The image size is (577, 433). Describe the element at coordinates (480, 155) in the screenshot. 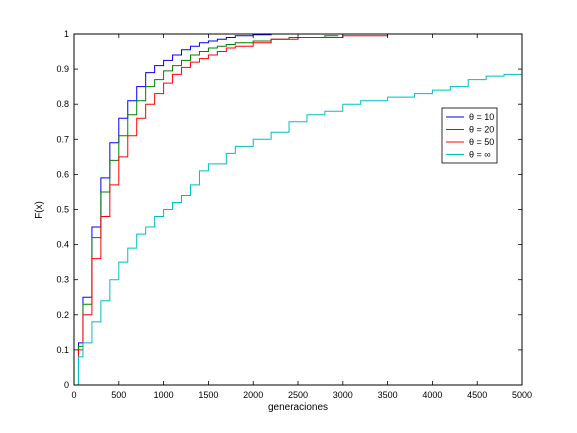

I see `legend-label-4: θ = ∞` at that location.